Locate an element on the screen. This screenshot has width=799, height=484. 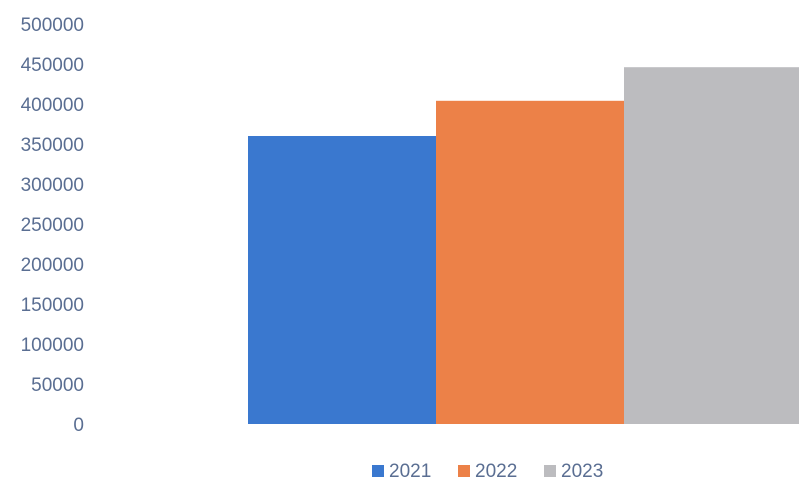
legend-item-2023: 2023 is located at coordinates (573, 471).